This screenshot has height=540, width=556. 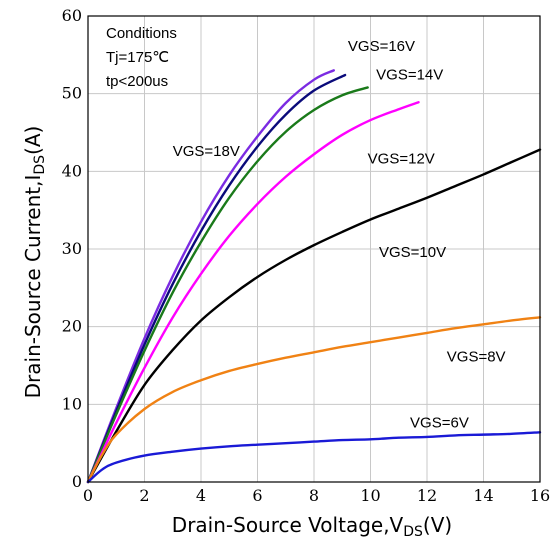 What do you see at coordinates (206, 151) in the screenshot?
I see `series-label-vgs-18v: VGS=18V` at bounding box center [206, 151].